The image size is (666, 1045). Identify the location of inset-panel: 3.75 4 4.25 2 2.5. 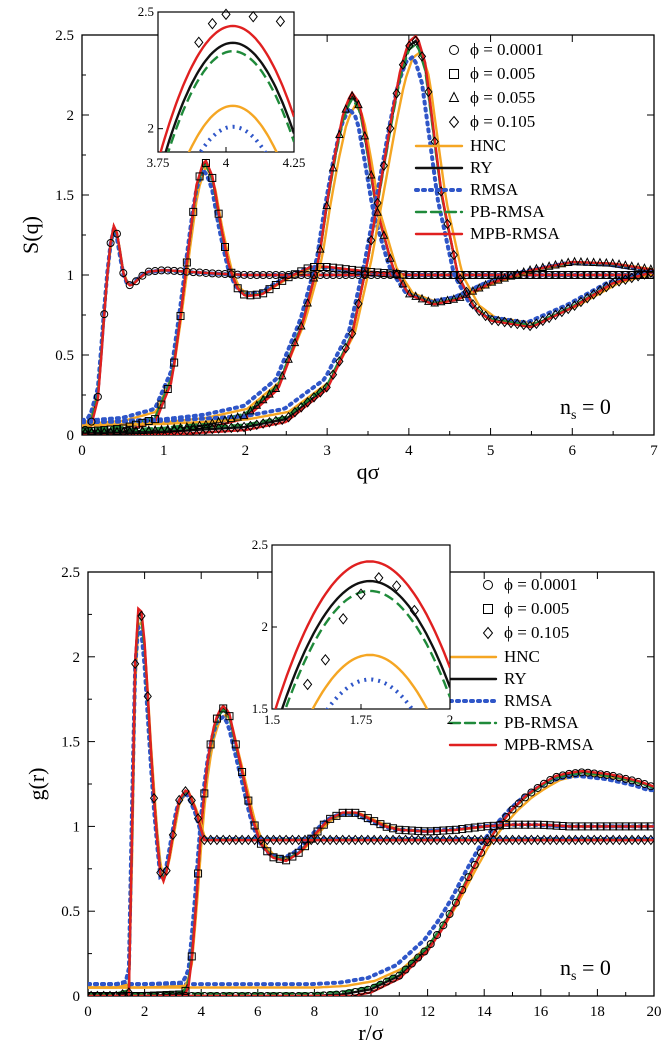
(222, 87).